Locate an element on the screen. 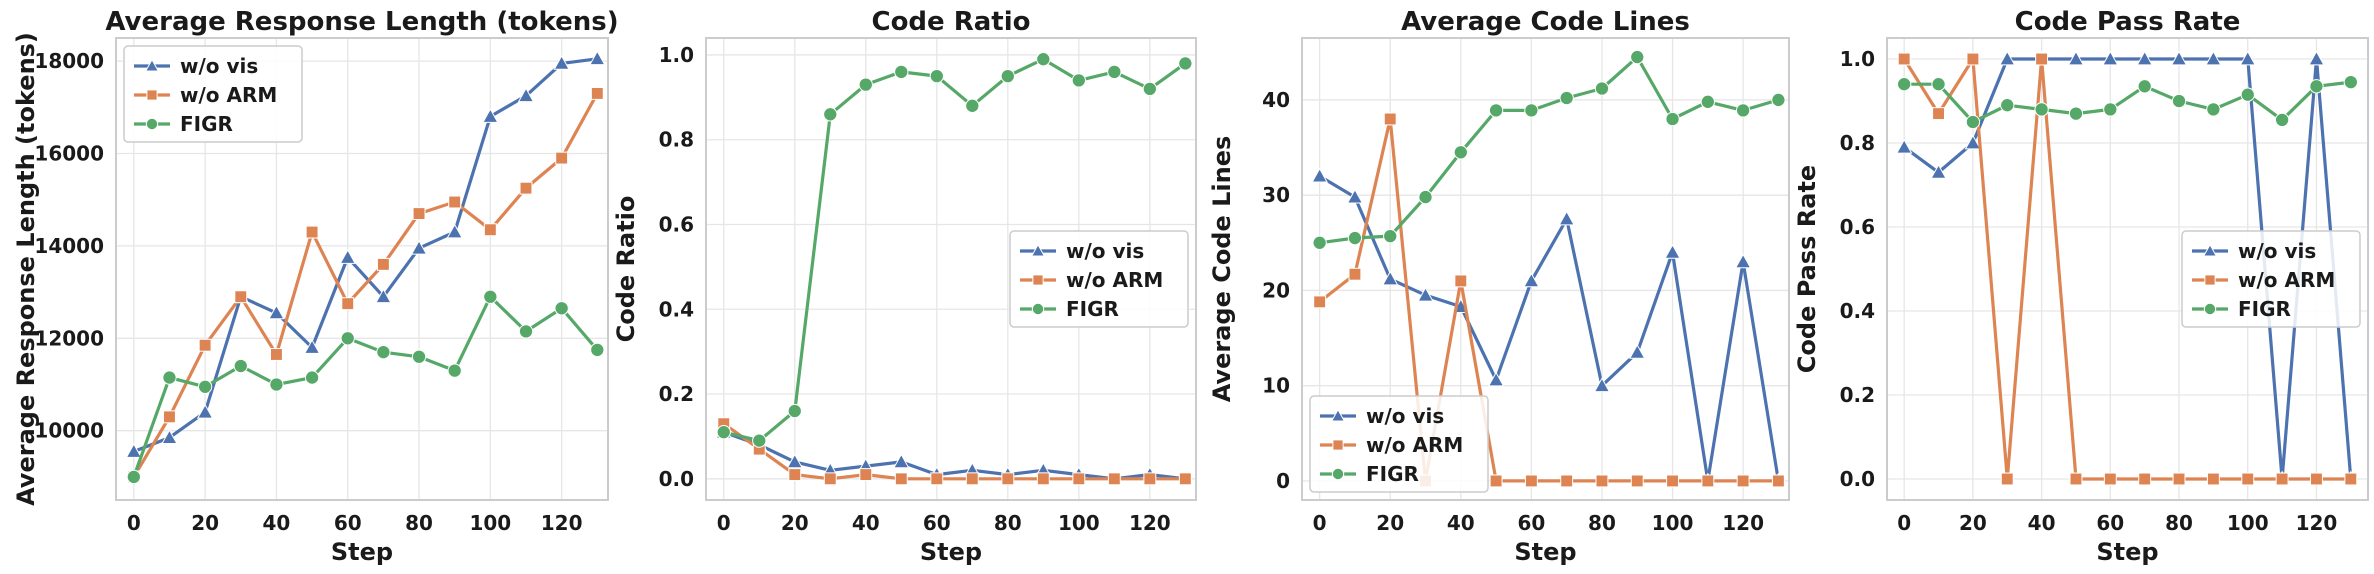  x-tick-label: 80 is located at coordinates (2179, 523).